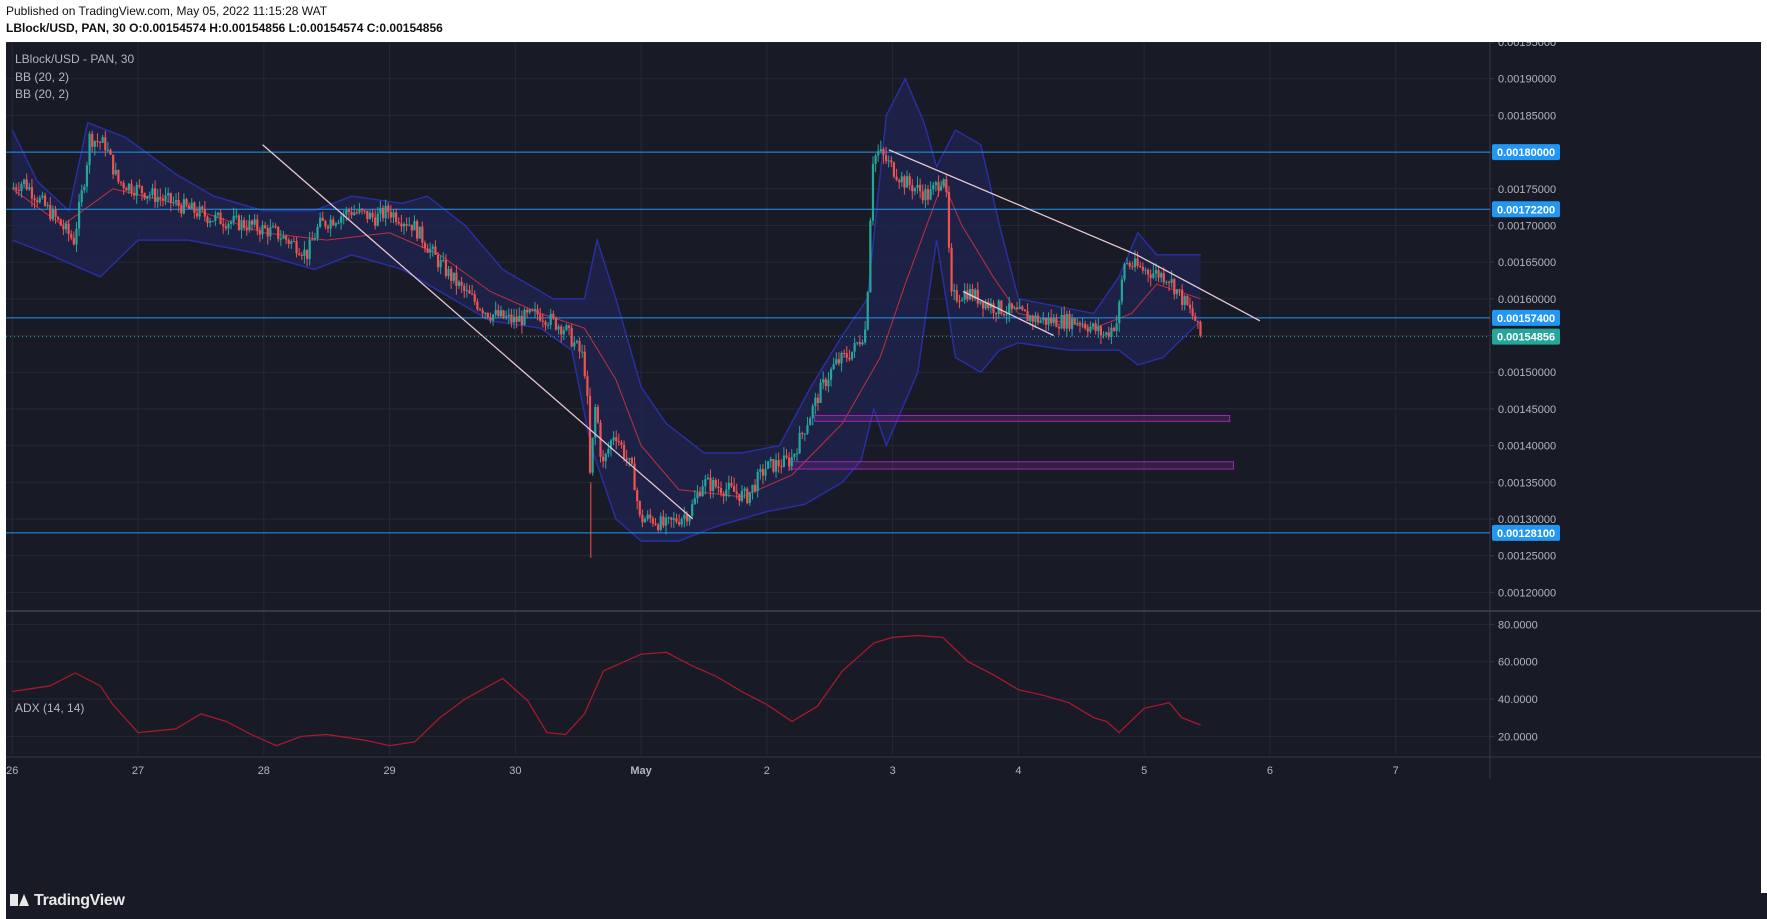  Describe the element at coordinates (67, 901) in the screenshot. I see `brand-logo: TradingView` at that location.